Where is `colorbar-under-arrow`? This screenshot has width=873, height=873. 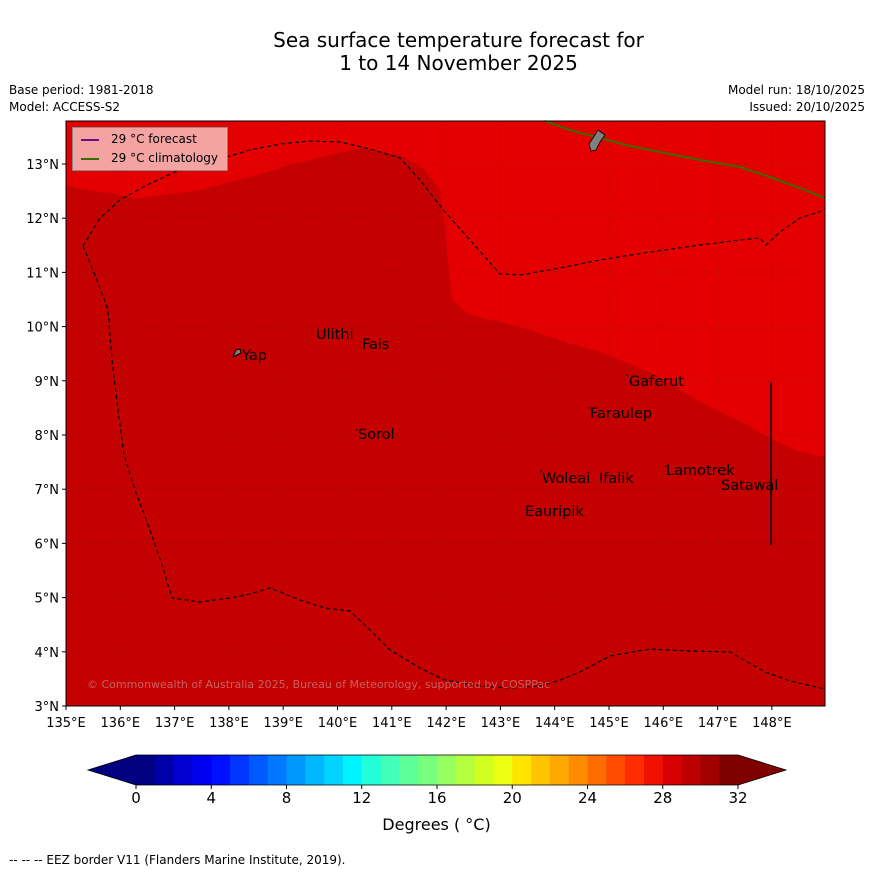 colorbar-under-arrow is located at coordinates (112, 770).